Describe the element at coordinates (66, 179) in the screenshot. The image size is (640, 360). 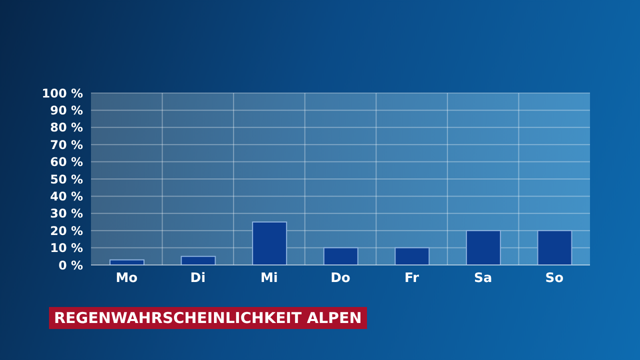
I see `y-tick-label: 50 %` at that location.